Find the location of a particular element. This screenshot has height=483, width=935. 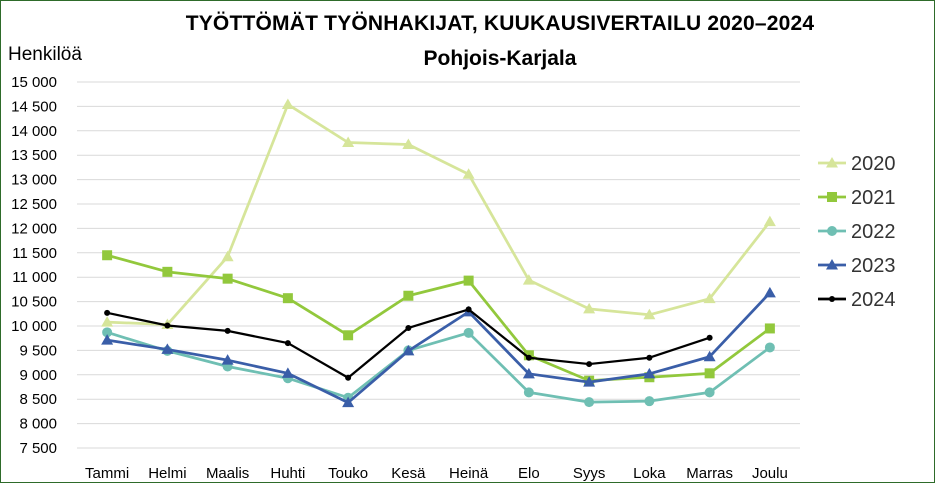

y-tick-label: 11 500 is located at coordinates (34, 253).